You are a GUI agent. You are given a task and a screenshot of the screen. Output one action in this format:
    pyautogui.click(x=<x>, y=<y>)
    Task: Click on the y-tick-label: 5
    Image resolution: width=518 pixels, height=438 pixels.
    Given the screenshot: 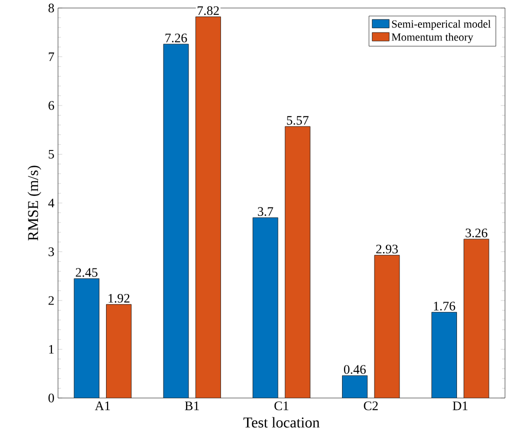 What is the action you would take?
    pyautogui.click(x=51, y=154)
    